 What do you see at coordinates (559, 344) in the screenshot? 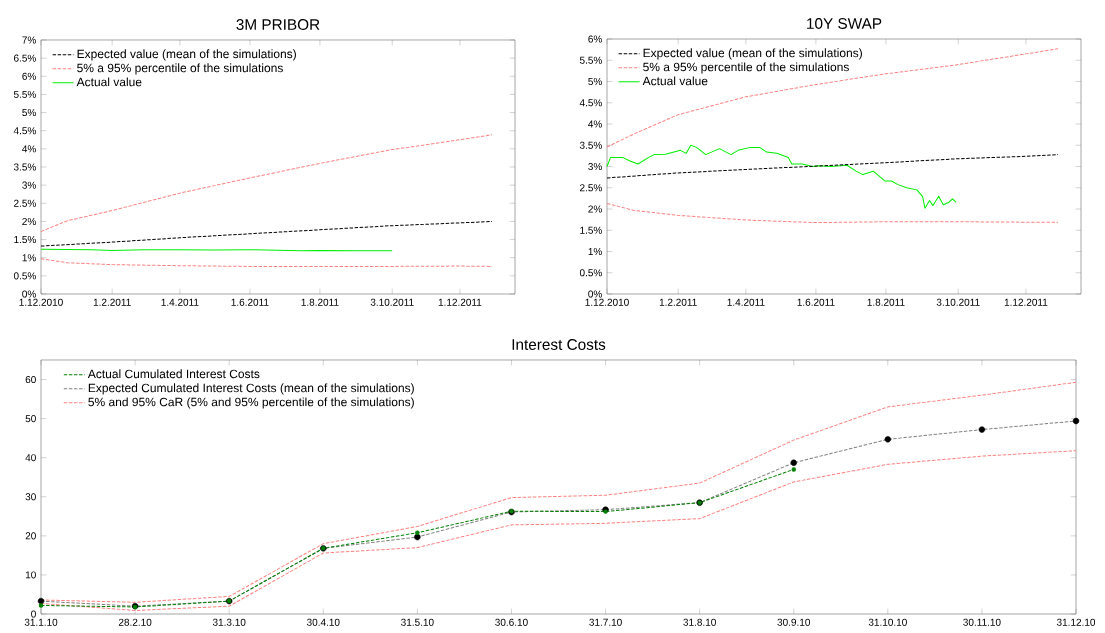
I see `chart-title: Interest Costs` at bounding box center [559, 344].